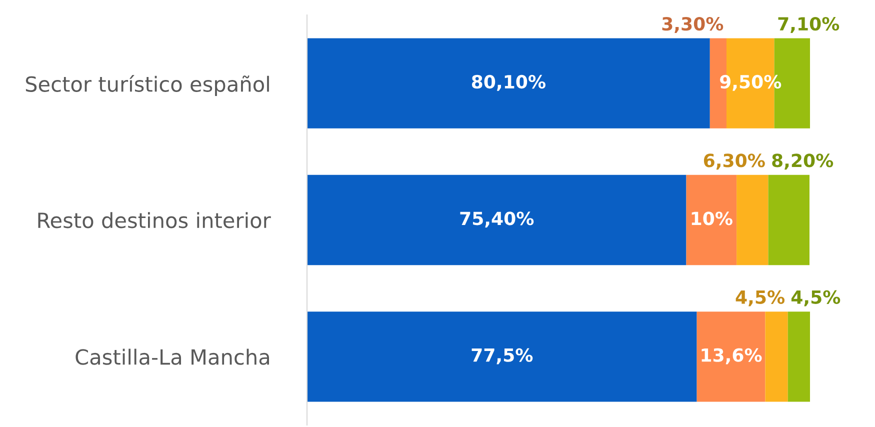 This screenshot has height=427, width=875. I want to click on y-tick-label: Castilla-La Mancha, so click(172, 356).